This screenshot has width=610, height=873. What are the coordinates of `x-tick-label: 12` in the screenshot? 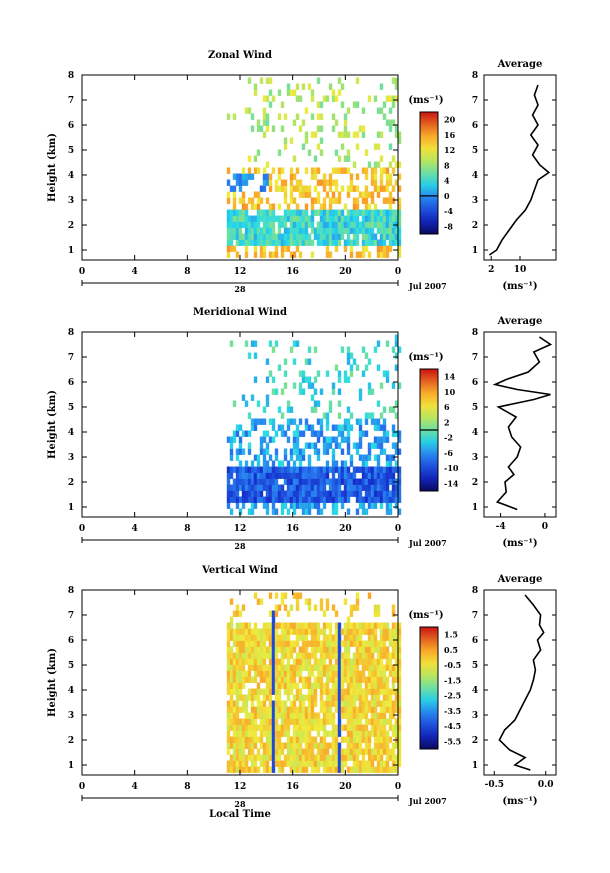 It's located at (240, 272).